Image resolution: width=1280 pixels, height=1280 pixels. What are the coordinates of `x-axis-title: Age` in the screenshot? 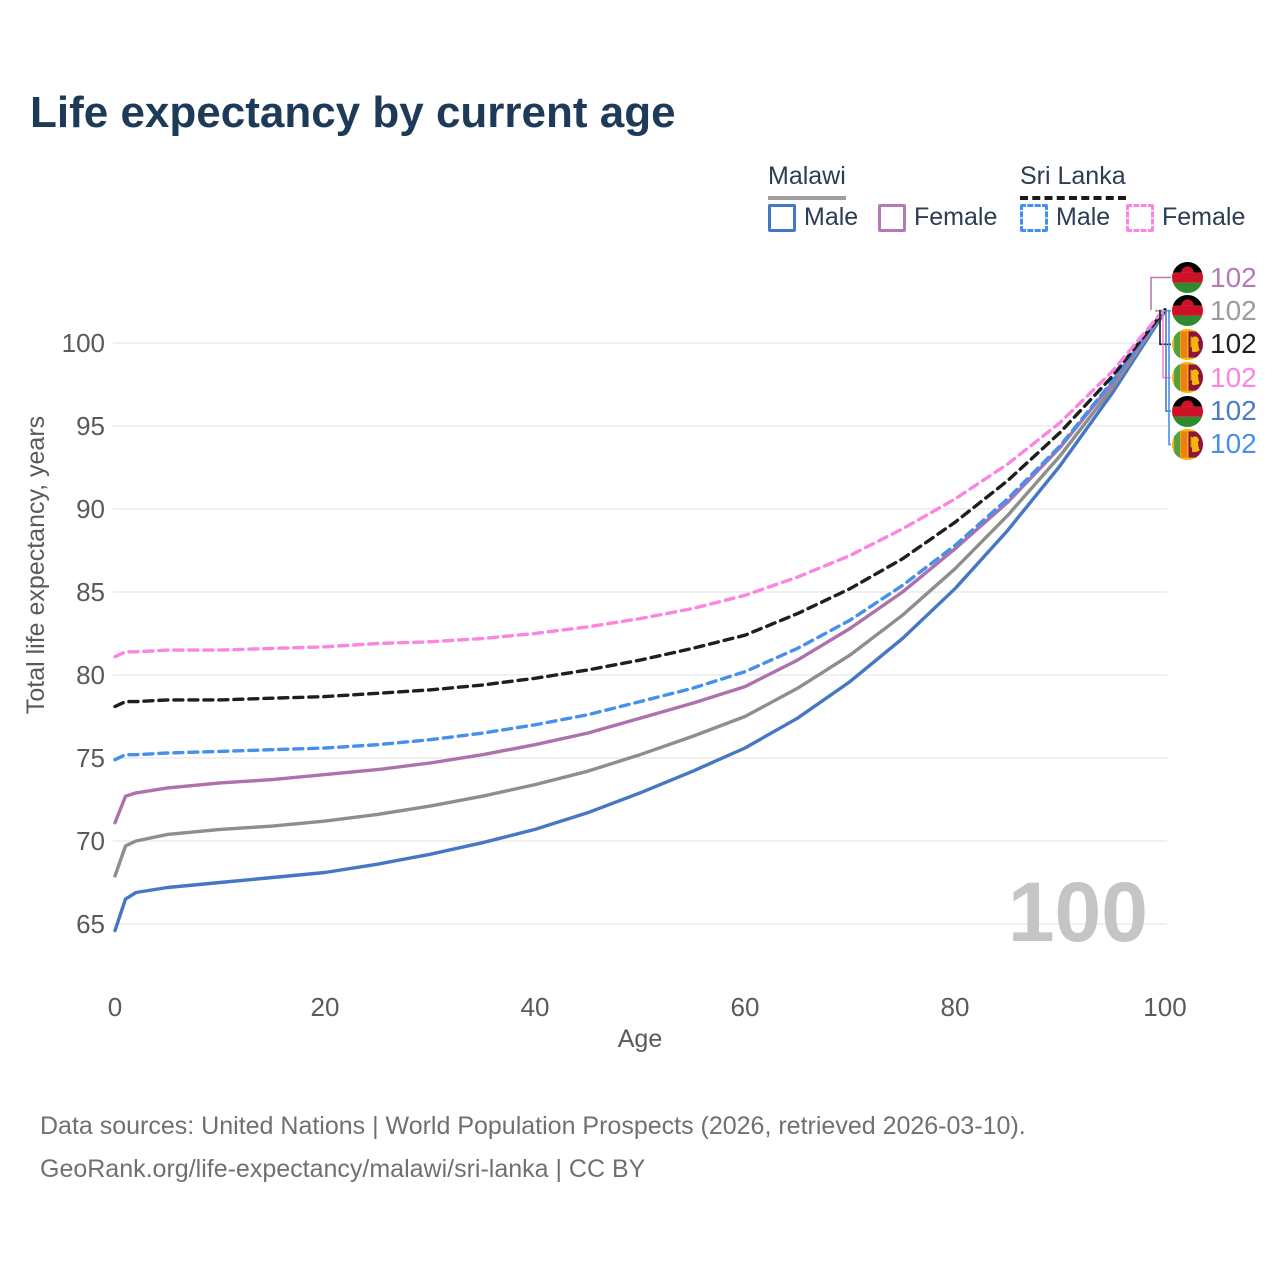 It's located at (640, 1039).